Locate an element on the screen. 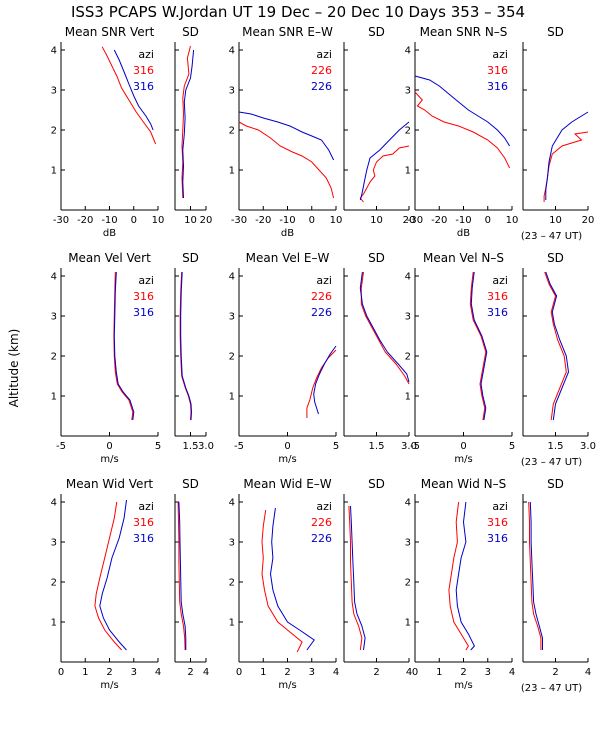  x-tick-label: -30 is located at coordinates (61, 220).